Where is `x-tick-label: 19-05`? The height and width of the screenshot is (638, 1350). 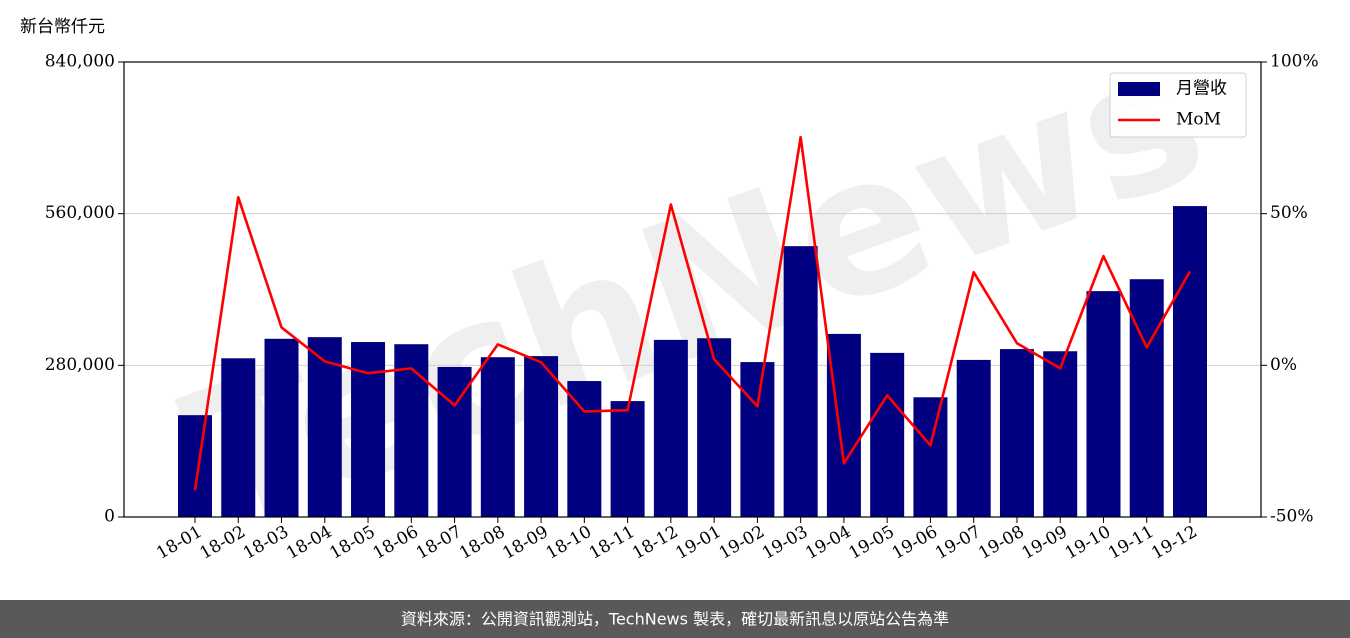 x-tick-label: 19-05 is located at coordinates (871, 543).